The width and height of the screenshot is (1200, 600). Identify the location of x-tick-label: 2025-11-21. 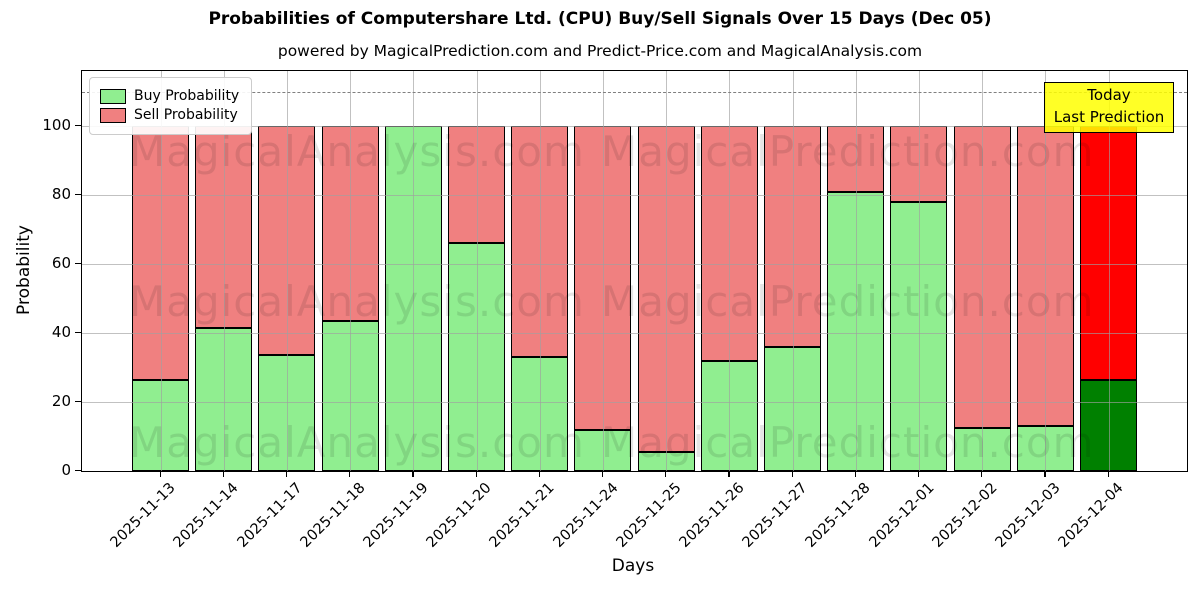
(523, 515).